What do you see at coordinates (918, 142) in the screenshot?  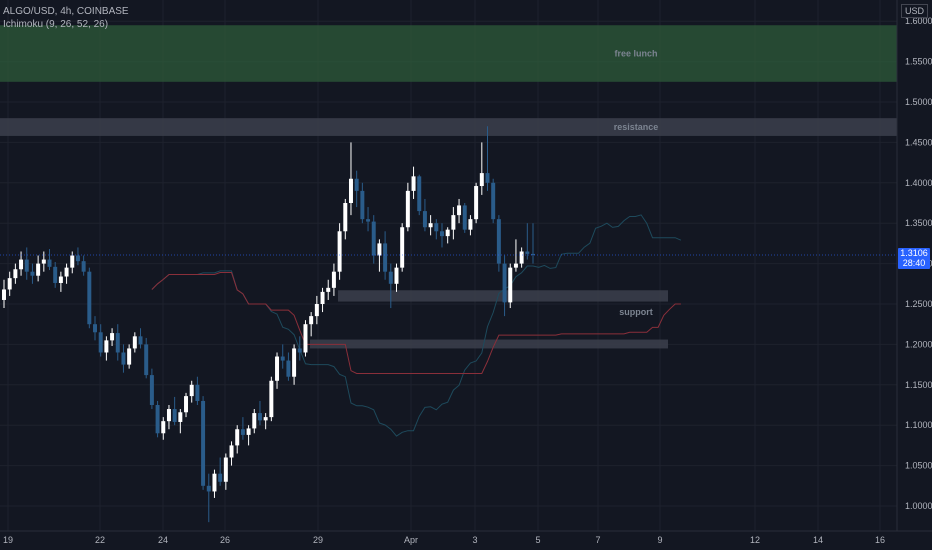 I see `y-tick-label: 1.4500` at bounding box center [918, 142].